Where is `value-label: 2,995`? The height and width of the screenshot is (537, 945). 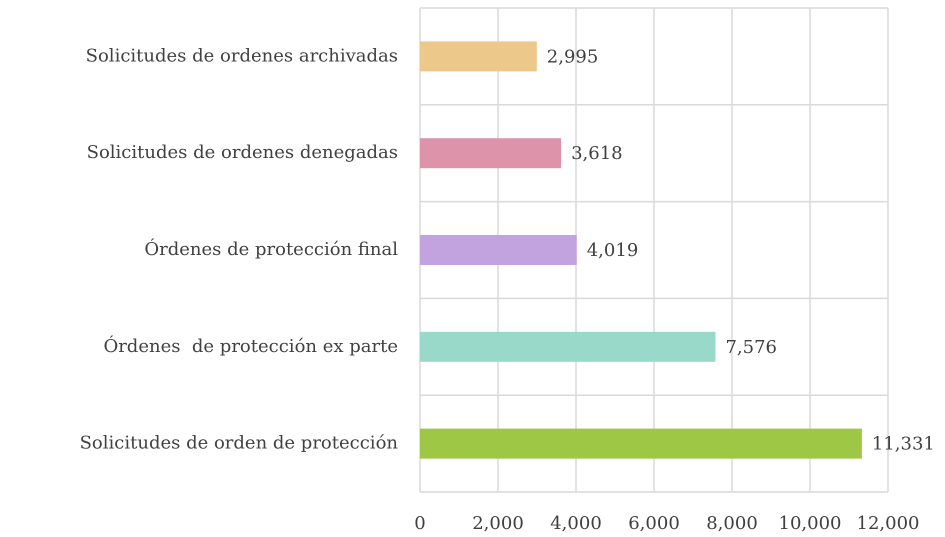 value-label: 2,995 is located at coordinates (573, 56).